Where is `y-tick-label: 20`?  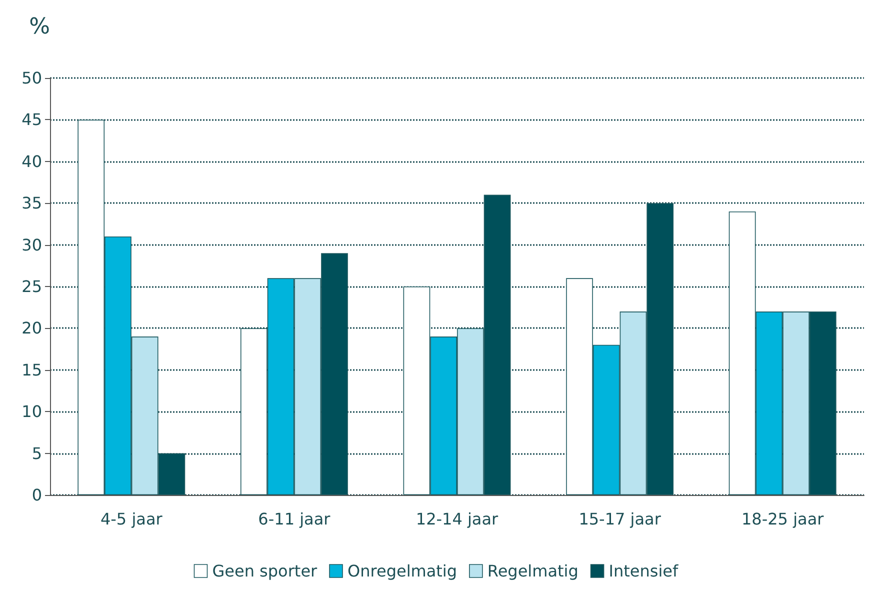
y-tick-label: 20 is located at coordinates (32, 328).